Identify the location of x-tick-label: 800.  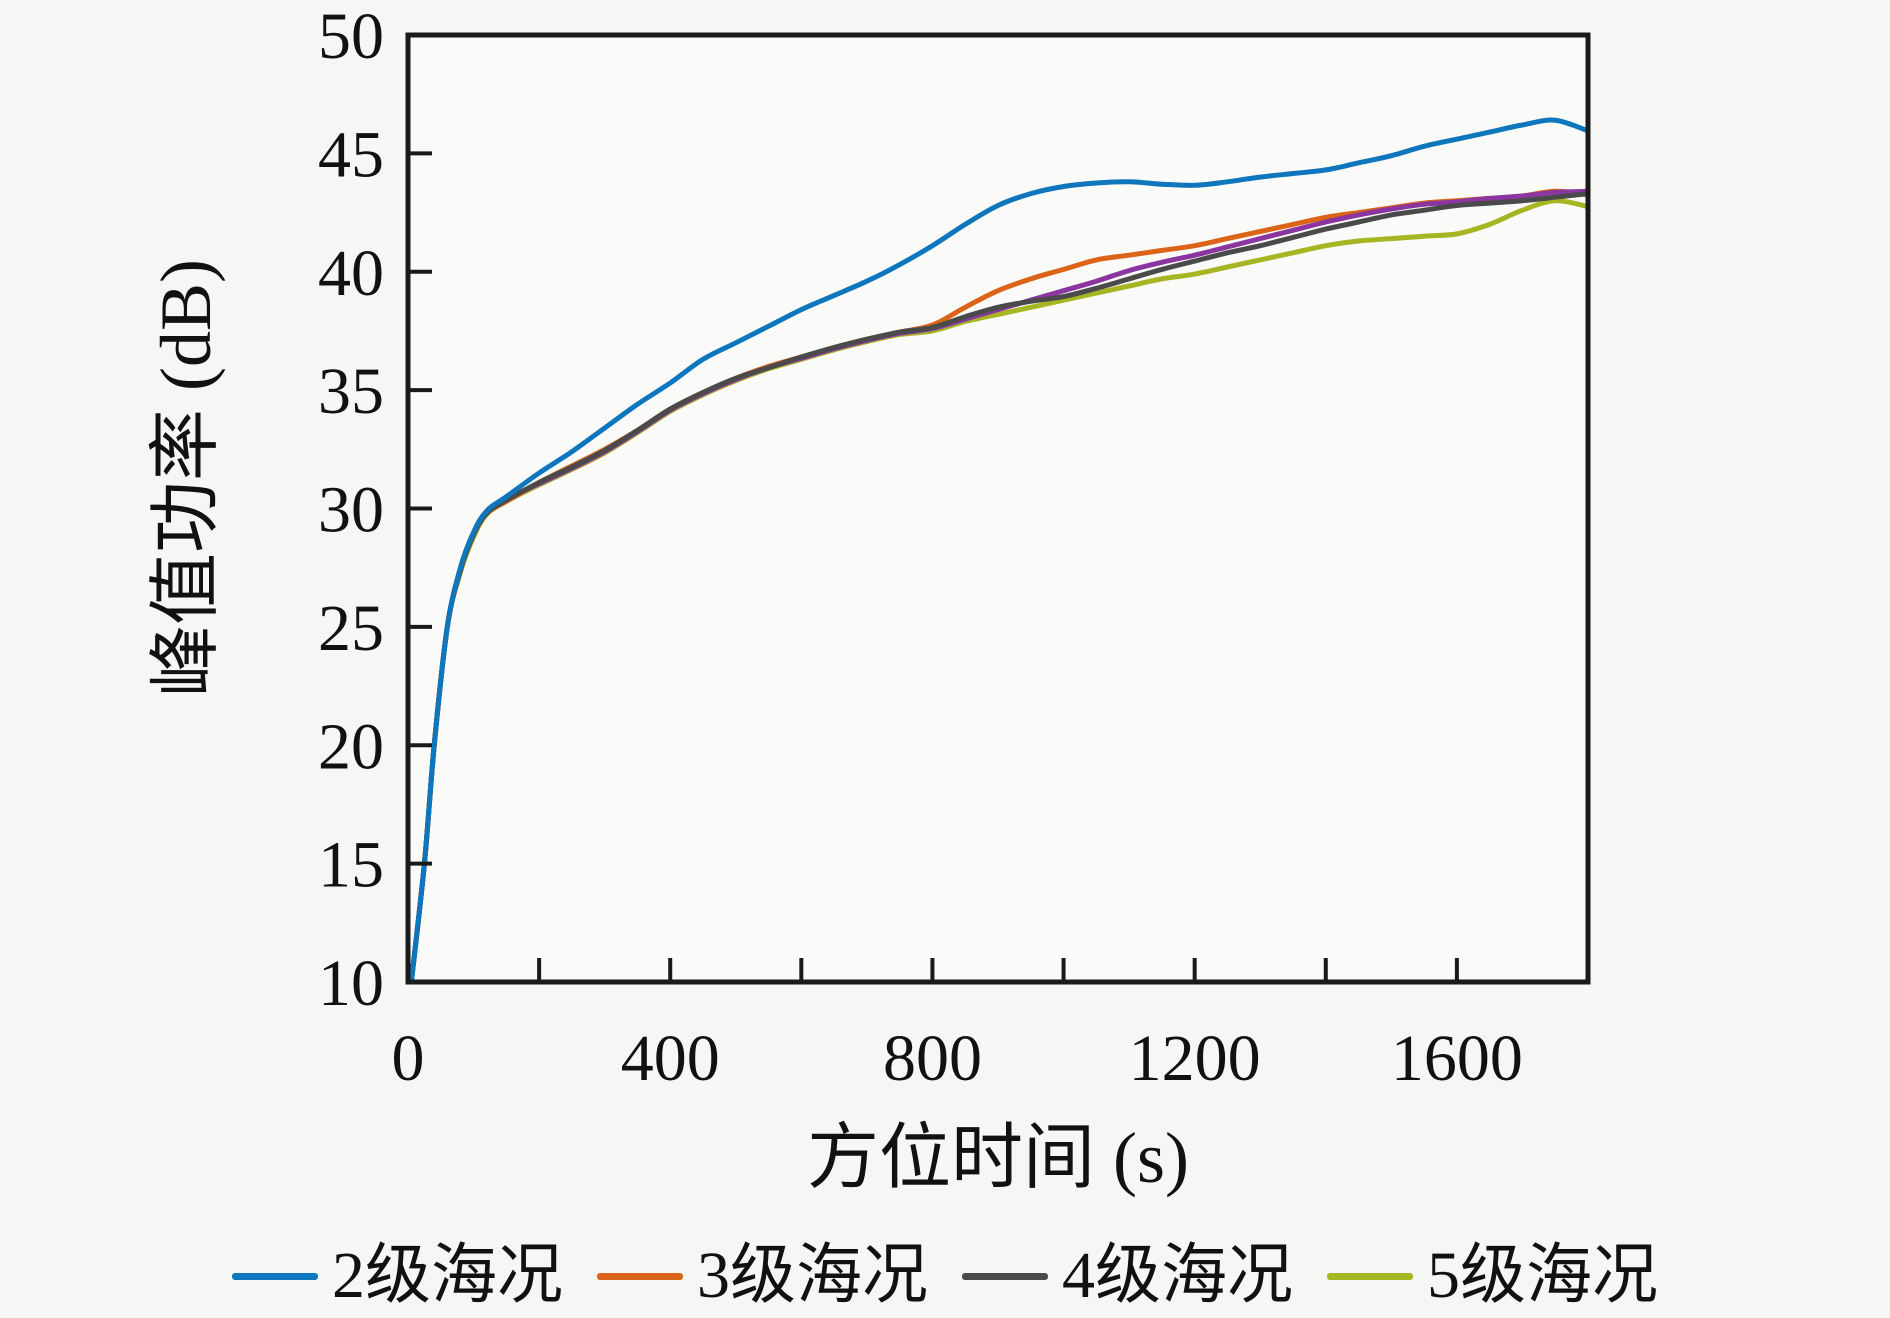
(932, 1058).